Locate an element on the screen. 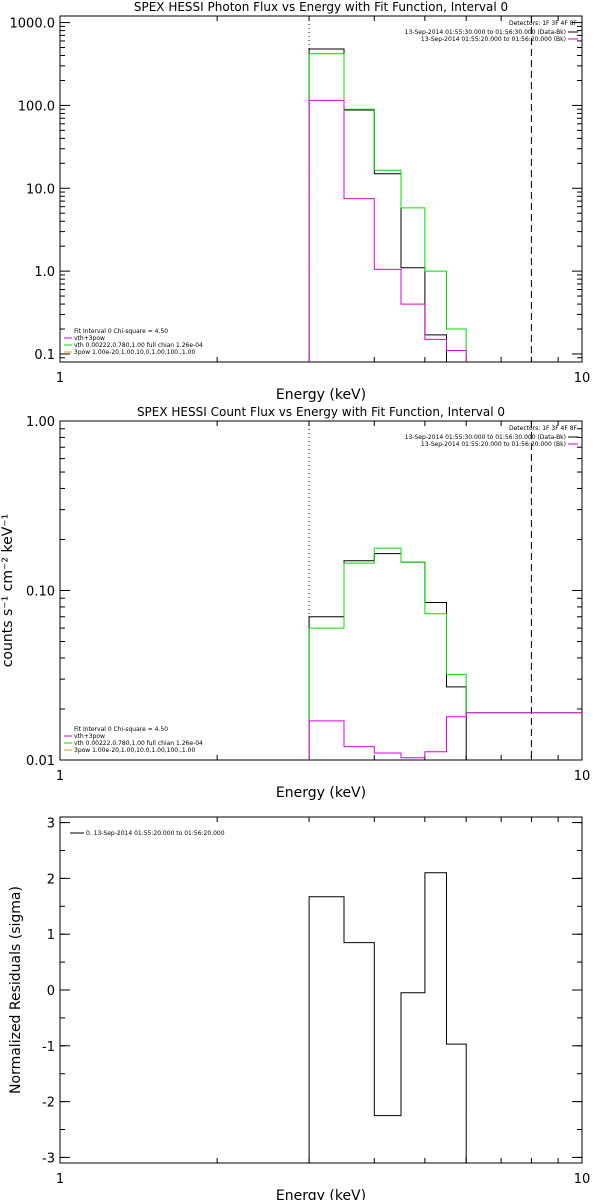 The image size is (600, 1200). y-tick-label: 1.00 is located at coordinates (40, 422).